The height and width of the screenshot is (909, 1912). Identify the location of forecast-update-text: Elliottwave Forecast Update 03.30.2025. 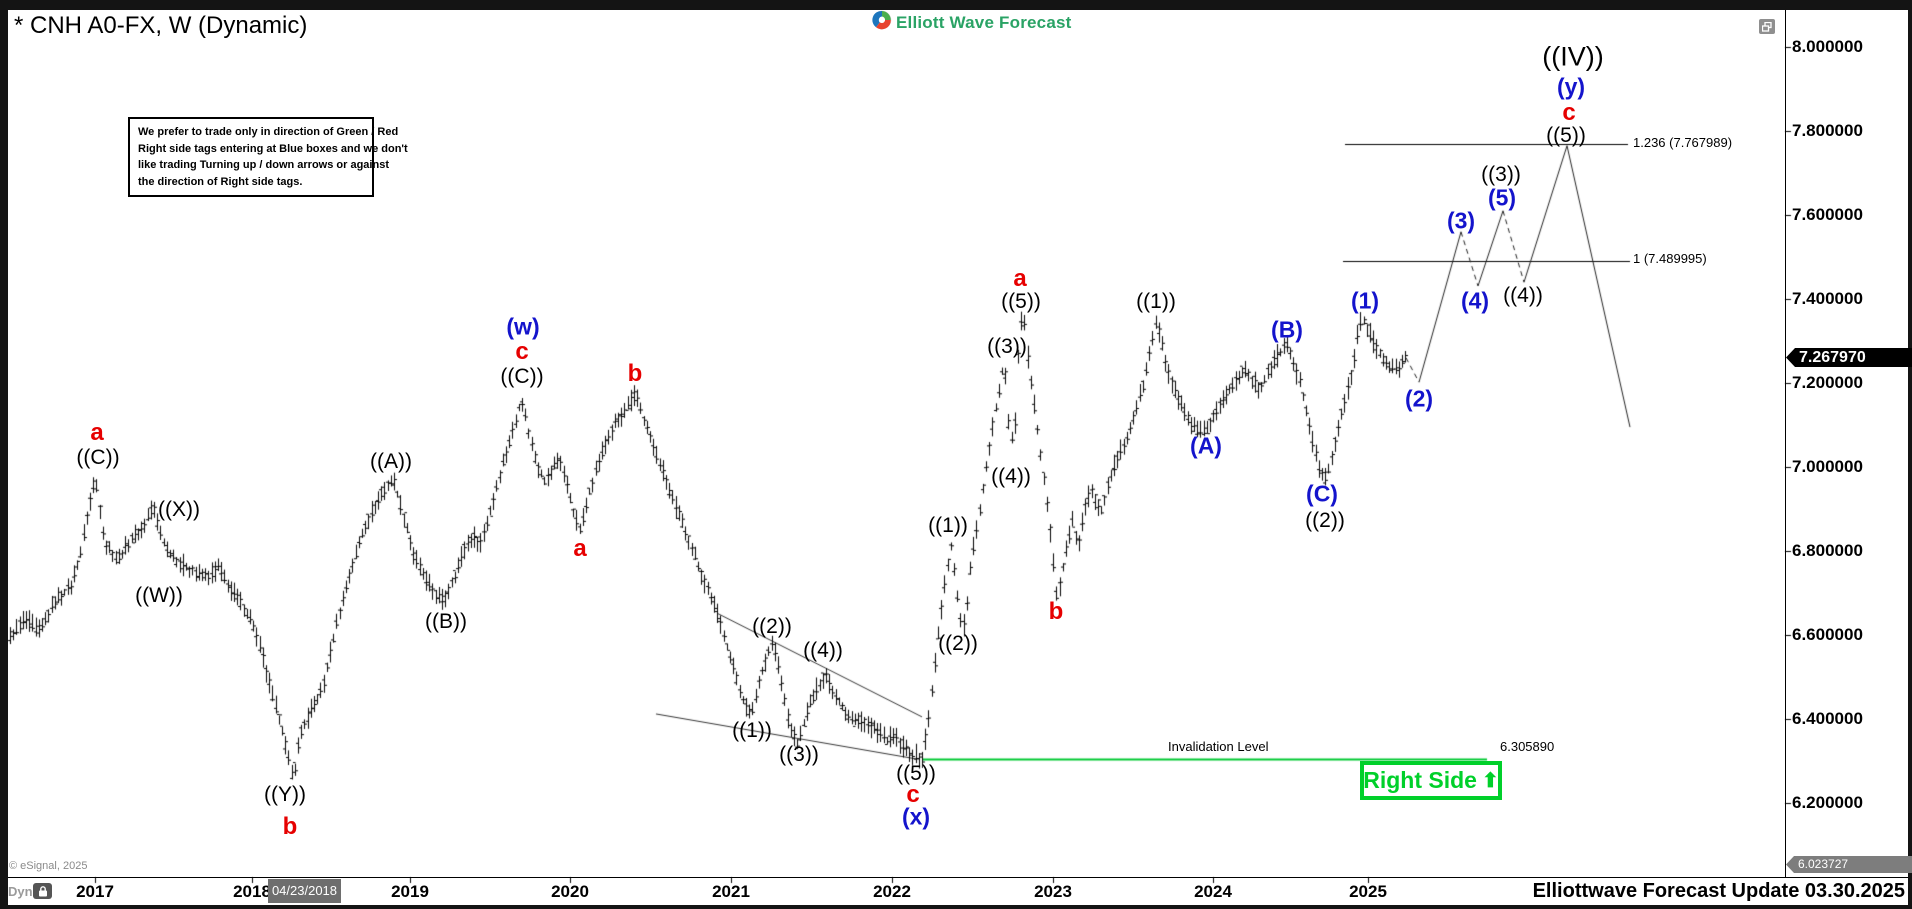
(1718, 891).